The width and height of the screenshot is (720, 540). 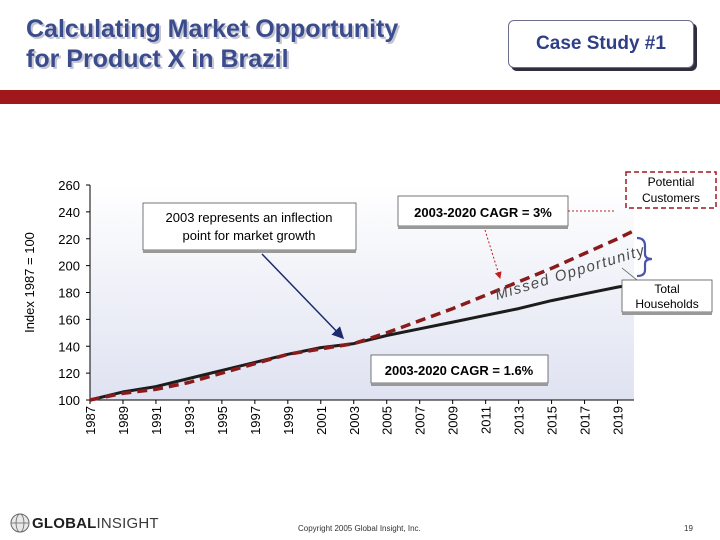 What do you see at coordinates (69, 185) in the screenshot?
I see `y-tick-label: 260` at bounding box center [69, 185].